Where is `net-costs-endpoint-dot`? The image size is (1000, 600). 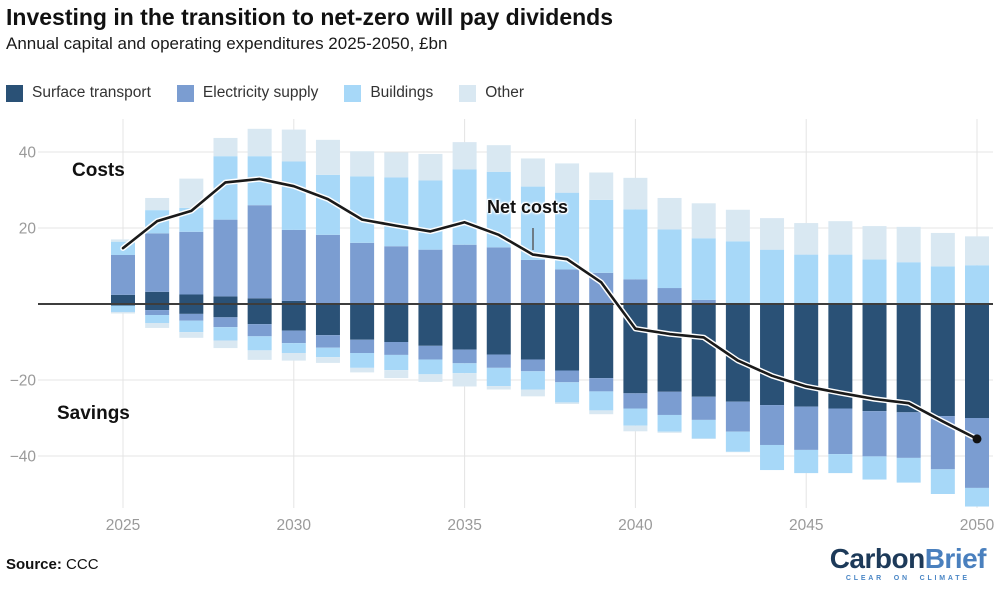 net-costs-endpoint-dot is located at coordinates (977, 439).